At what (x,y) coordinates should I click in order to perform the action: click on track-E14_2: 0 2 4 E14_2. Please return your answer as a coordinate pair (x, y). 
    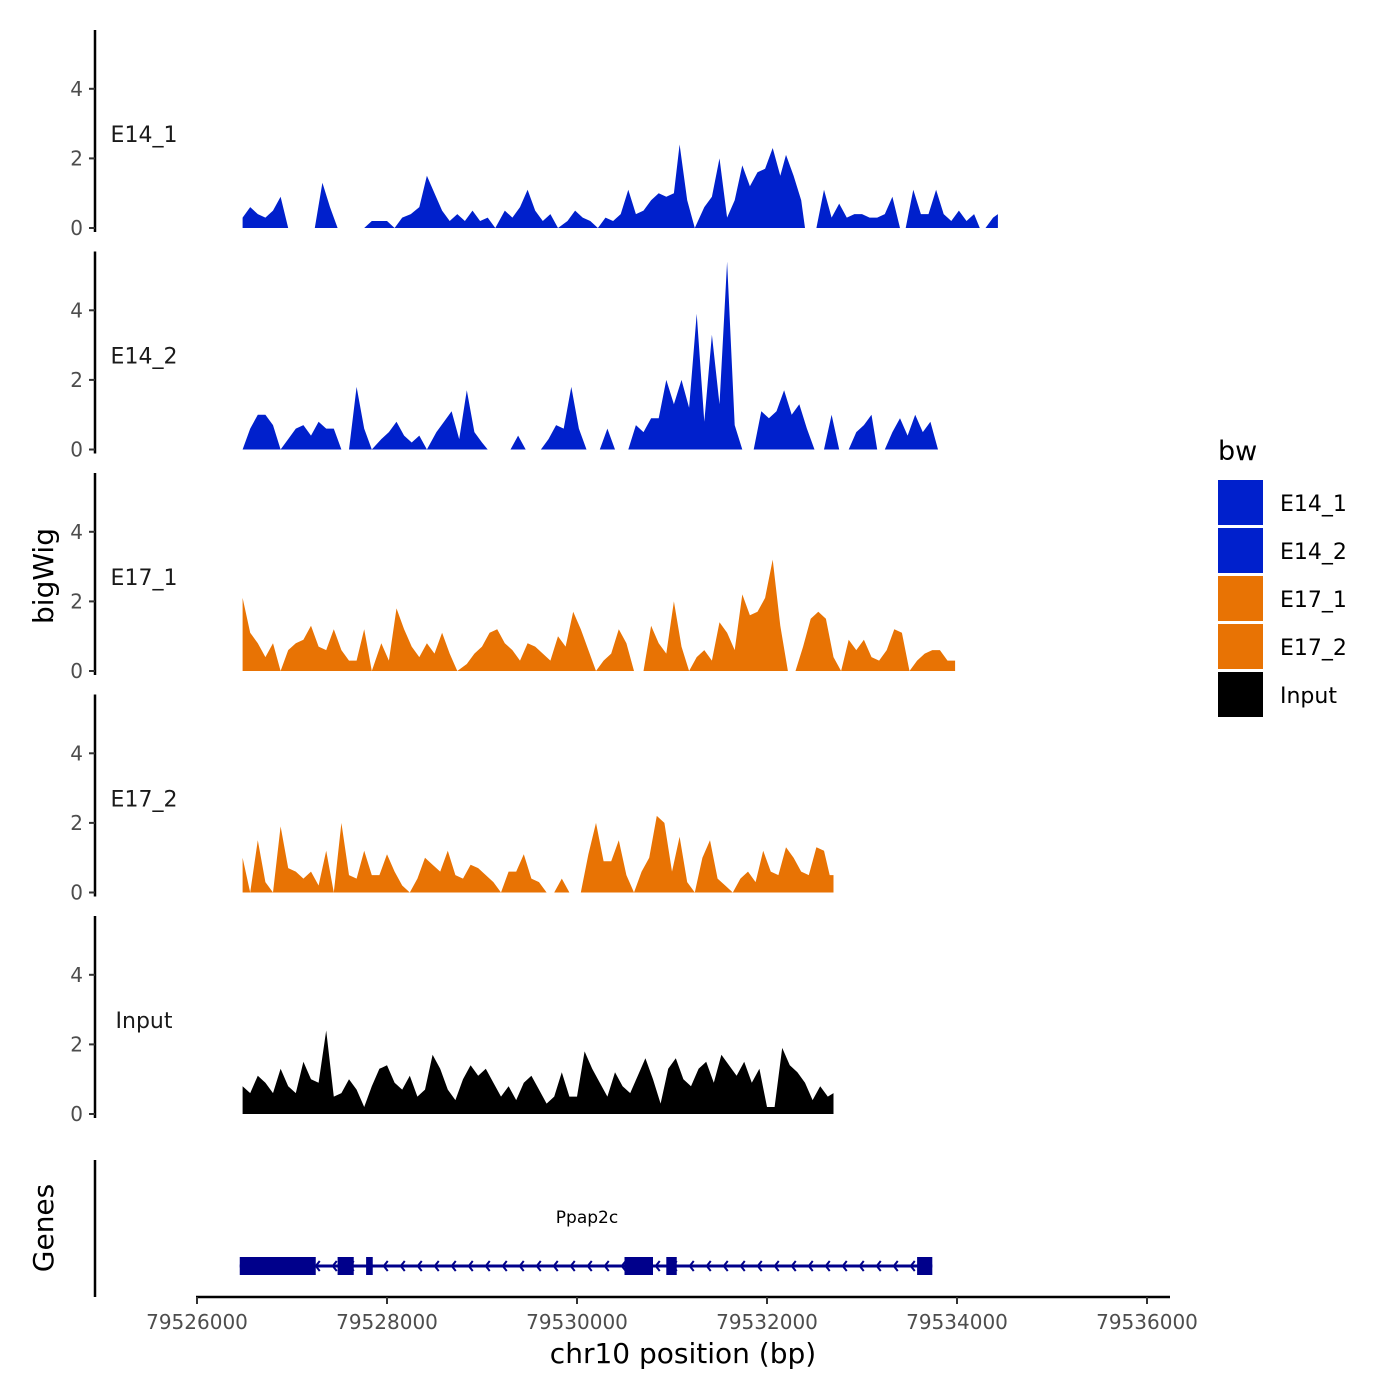
    Looking at the image, I should click on (504, 356).